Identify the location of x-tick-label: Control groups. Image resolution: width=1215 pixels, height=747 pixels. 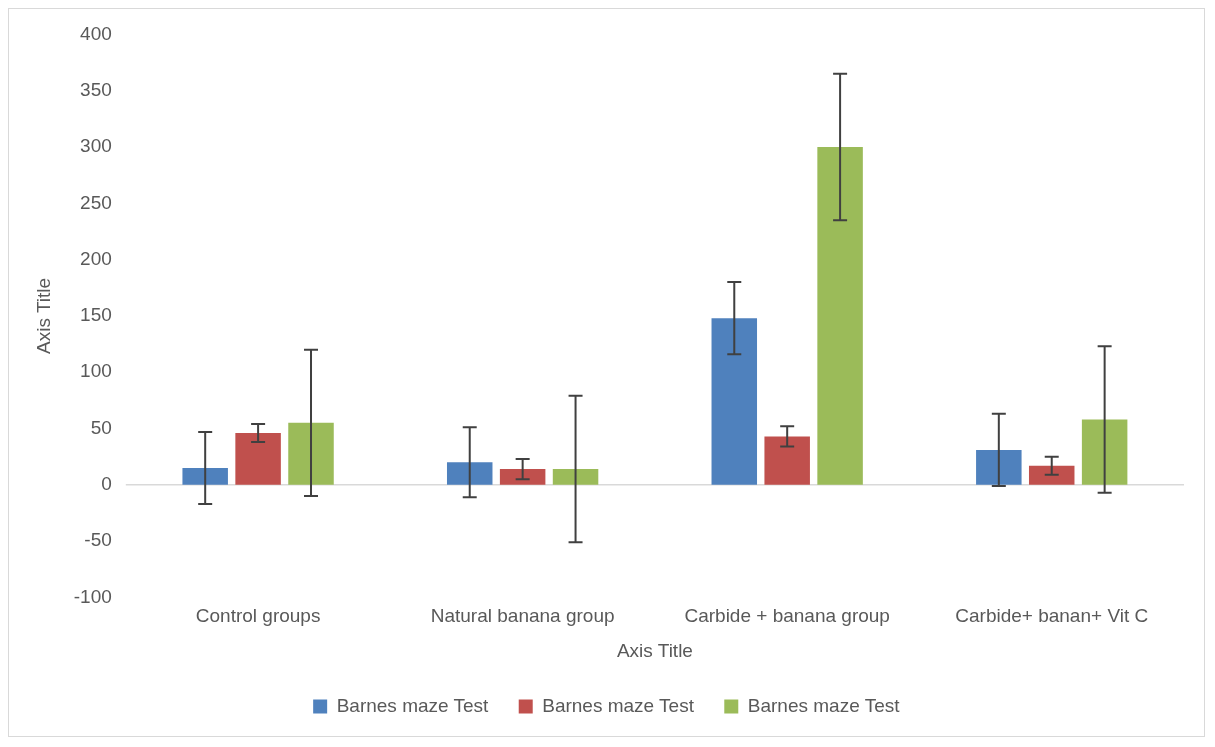
(258, 616).